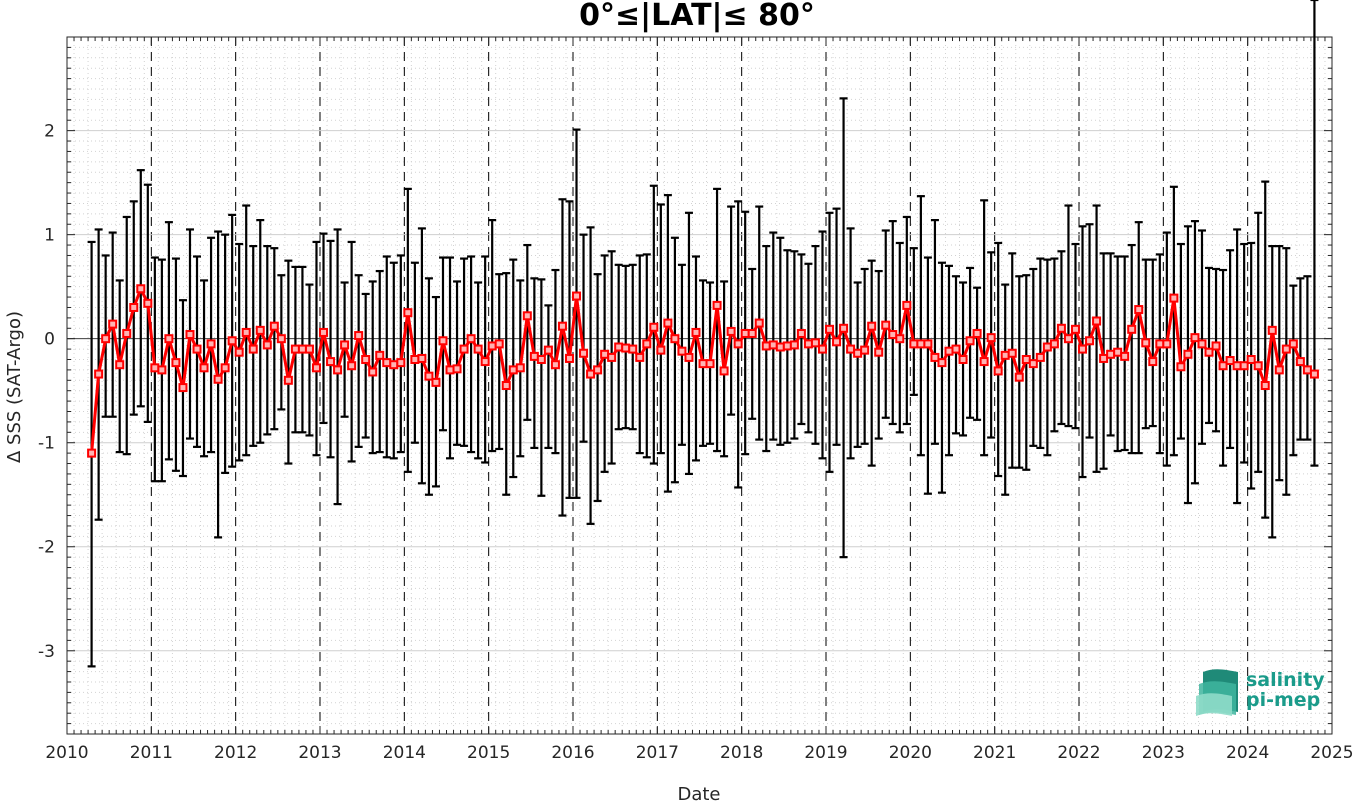  I want to click on y-tick-label: 2, so click(49, 132).